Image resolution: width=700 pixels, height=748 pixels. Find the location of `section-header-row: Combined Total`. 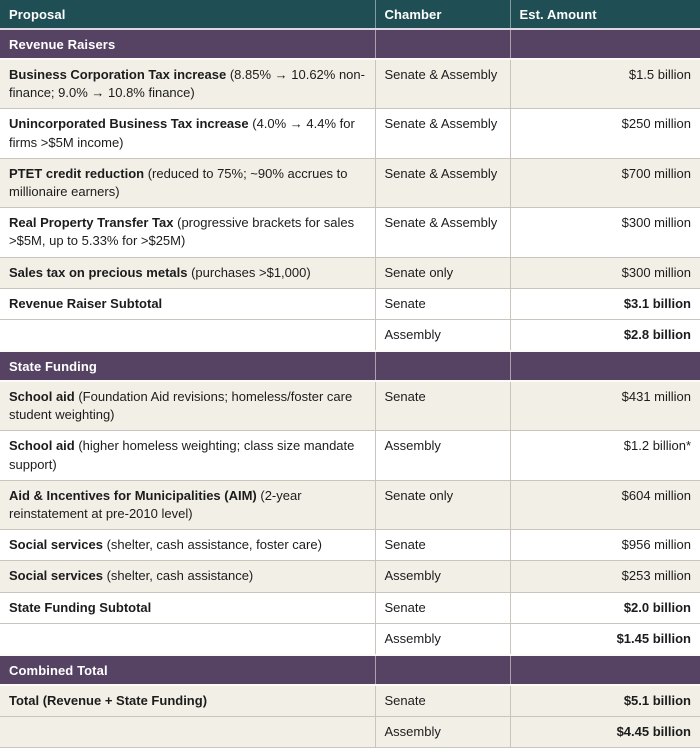

section-header-row: Combined Total is located at coordinates (350, 669).